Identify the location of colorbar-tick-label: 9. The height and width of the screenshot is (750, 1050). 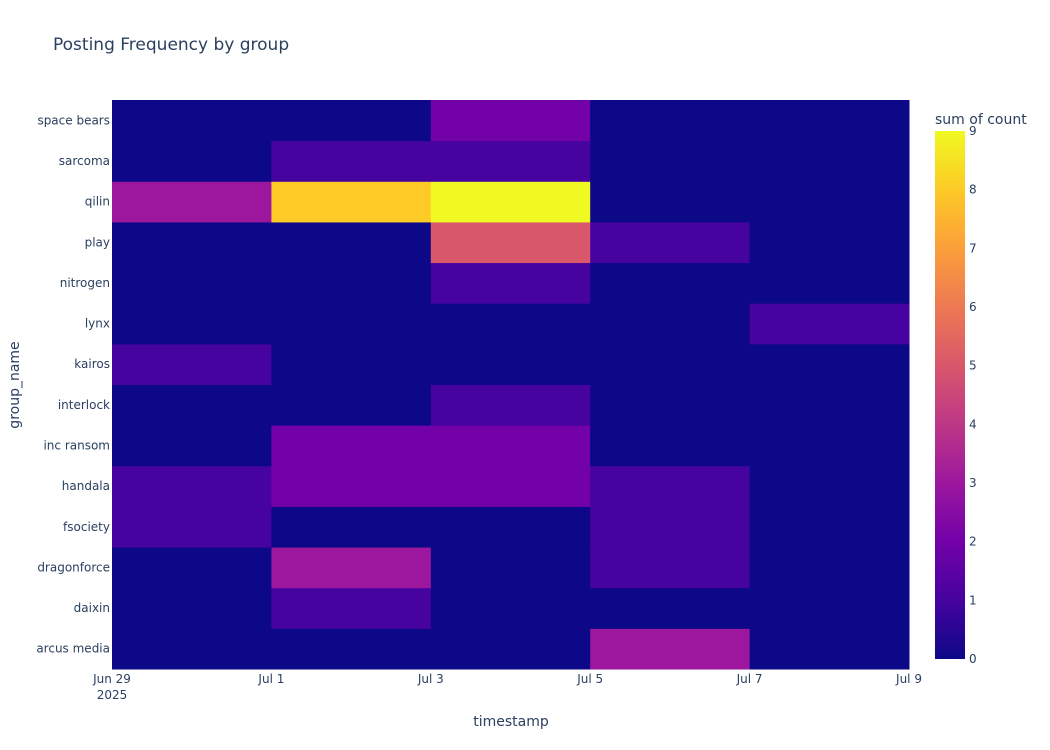
(973, 131).